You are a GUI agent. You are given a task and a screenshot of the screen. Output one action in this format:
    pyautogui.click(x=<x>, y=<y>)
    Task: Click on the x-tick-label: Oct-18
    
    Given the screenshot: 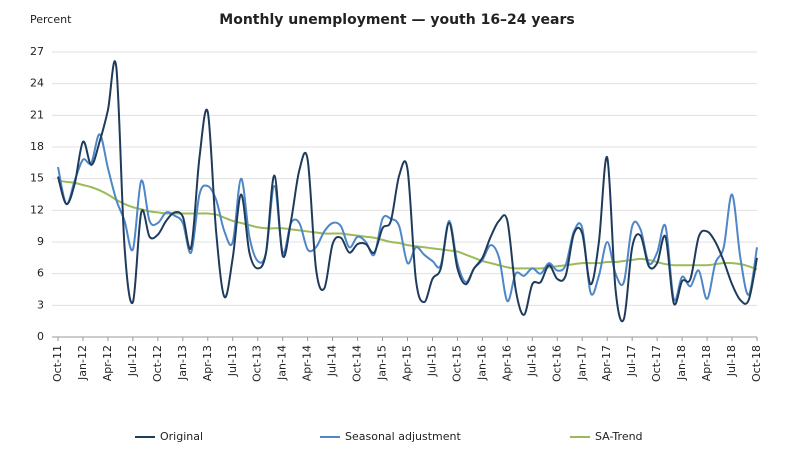 What is the action you would take?
    pyautogui.click(x=756, y=363)
    